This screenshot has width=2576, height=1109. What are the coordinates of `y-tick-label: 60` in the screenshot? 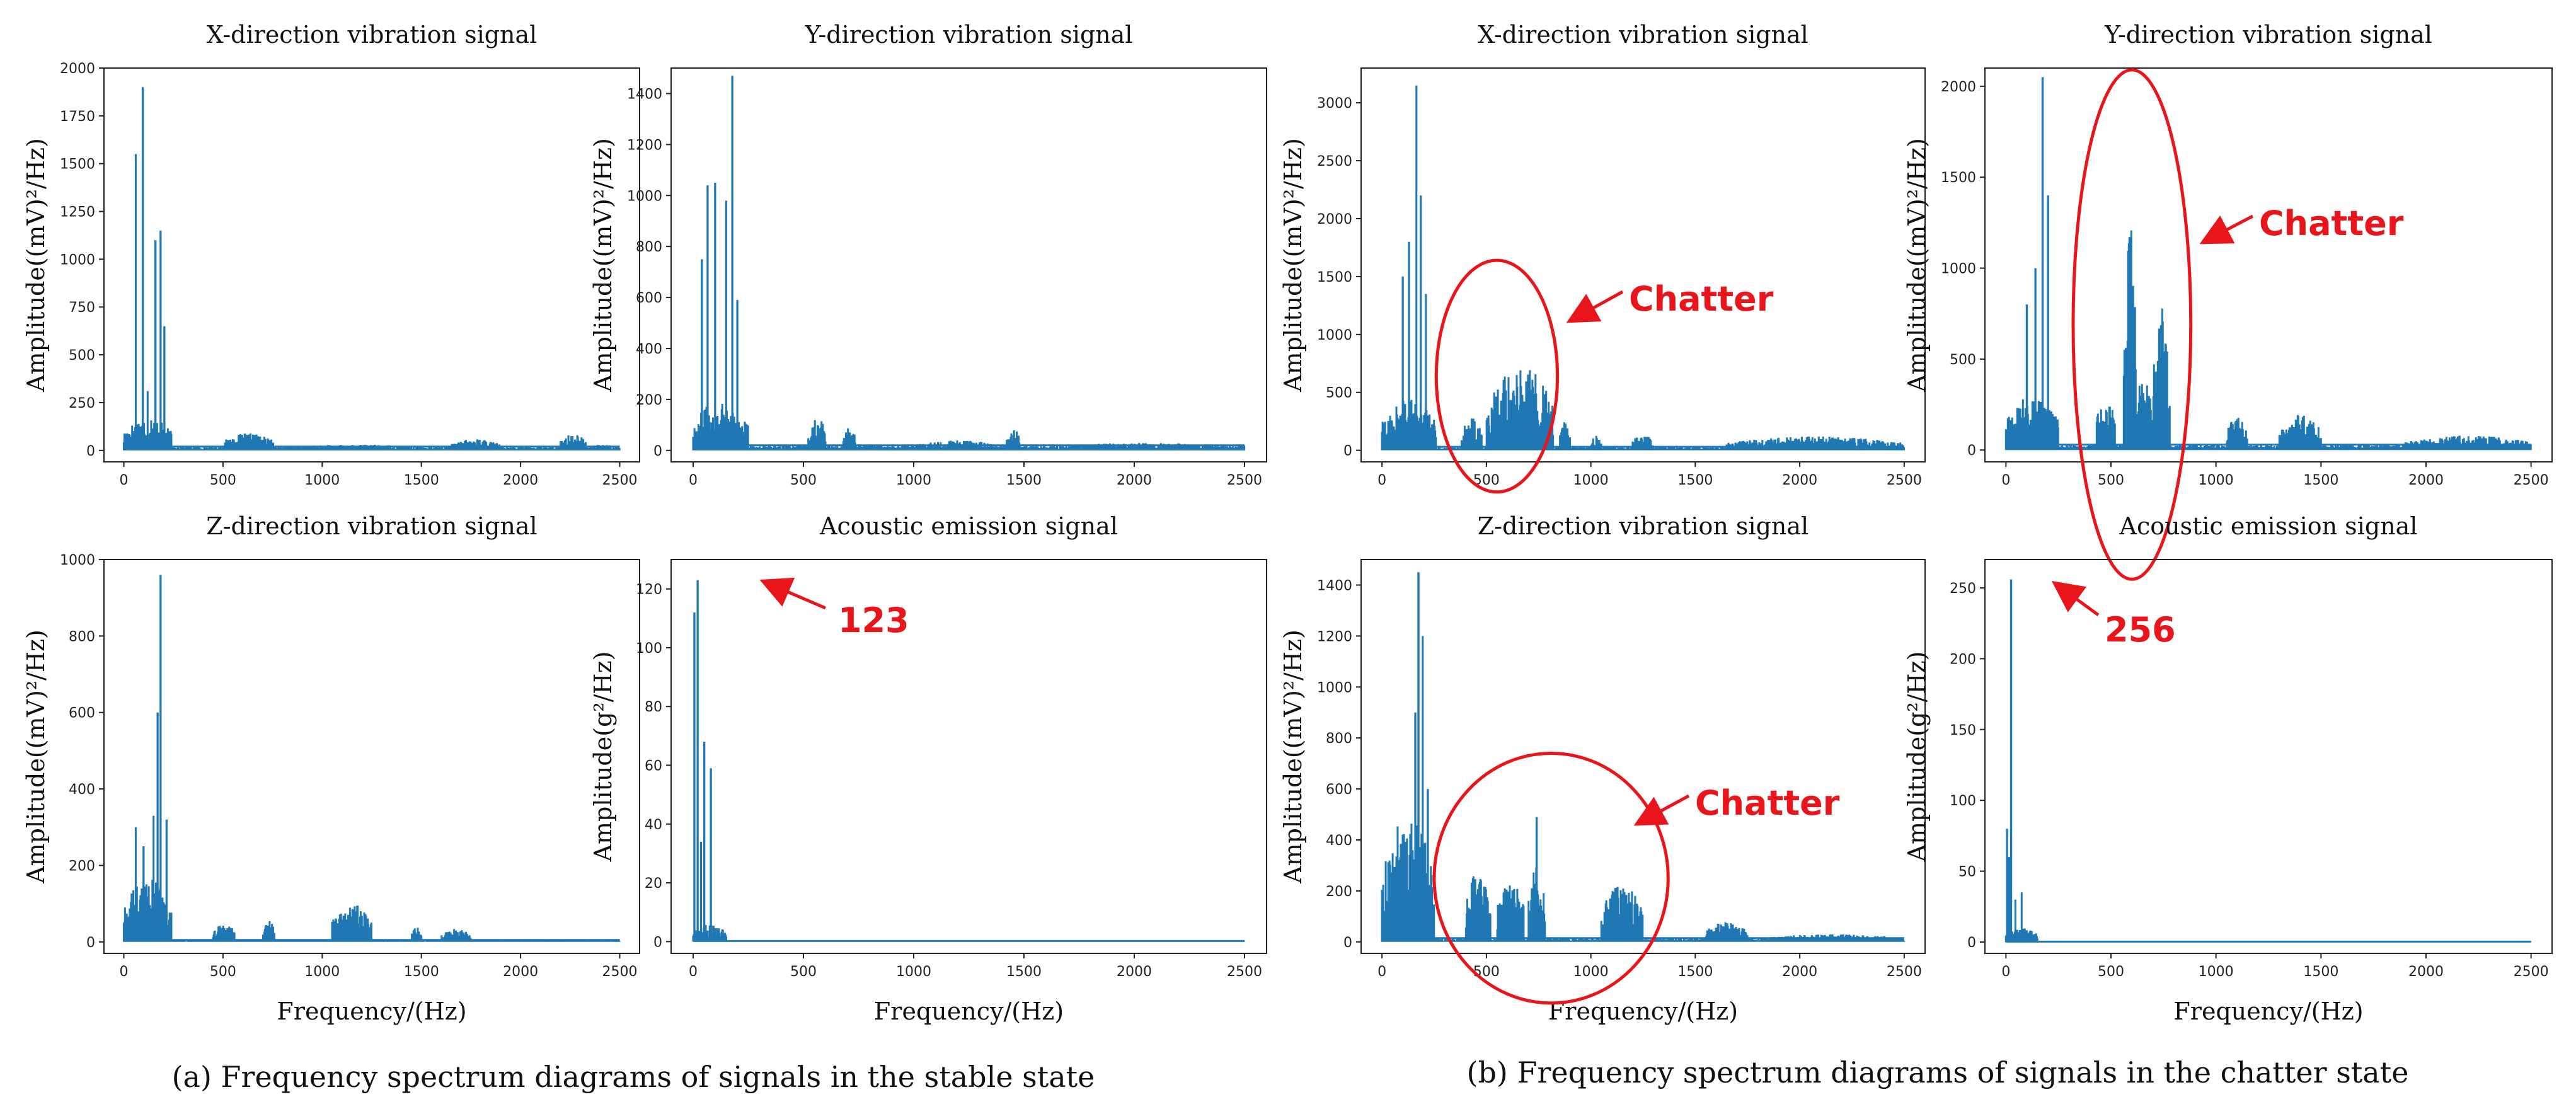 It's located at (653, 766).